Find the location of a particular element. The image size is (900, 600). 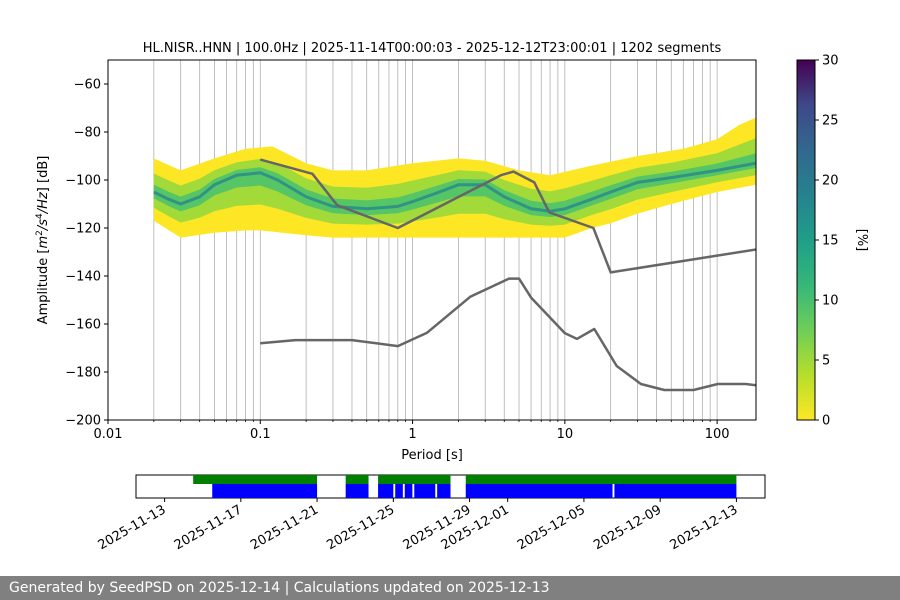

y-label-part: 2 is located at coordinates (40, 233).